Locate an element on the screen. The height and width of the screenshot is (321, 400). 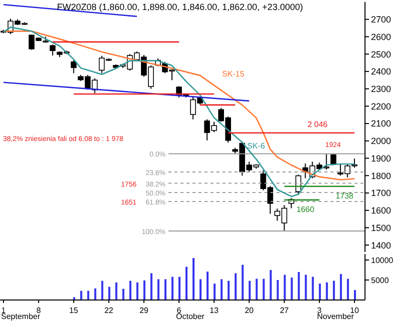
y-tick-label: 10000 is located at coordinates (382, 260).